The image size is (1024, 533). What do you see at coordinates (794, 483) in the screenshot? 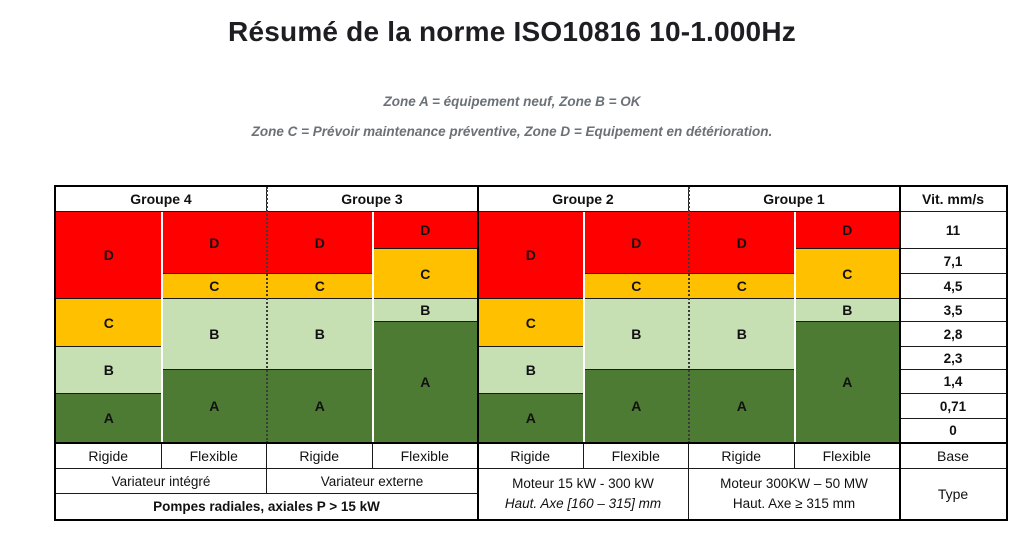
I see `machine-type-line1: Moteur 300KW – 50 MW` at bounding box center [794, 483].